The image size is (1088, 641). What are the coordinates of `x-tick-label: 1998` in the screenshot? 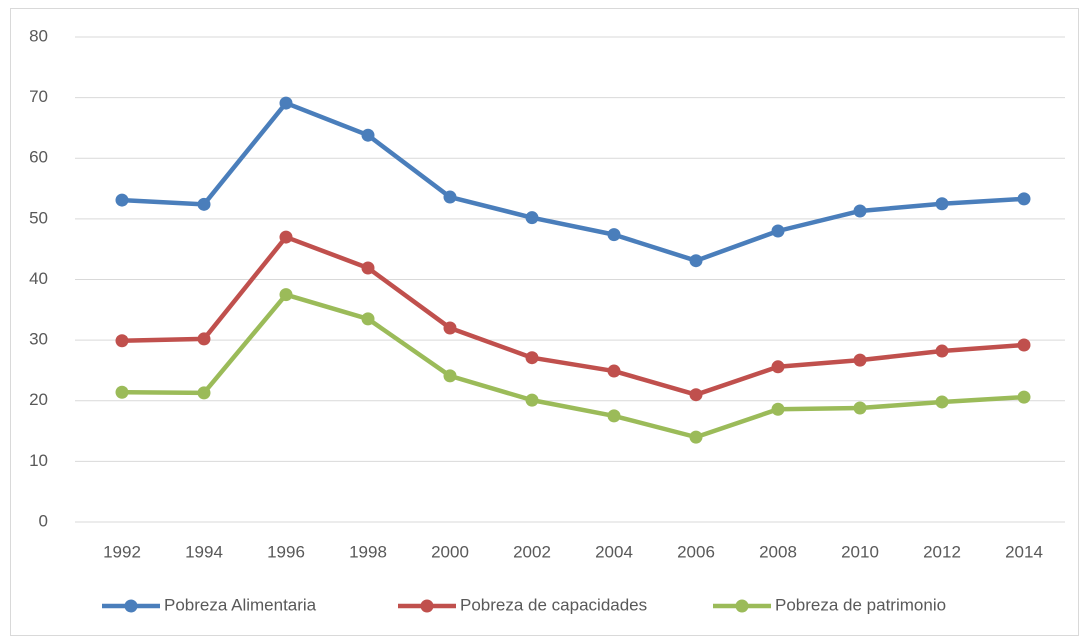 It's located at (368, 551).